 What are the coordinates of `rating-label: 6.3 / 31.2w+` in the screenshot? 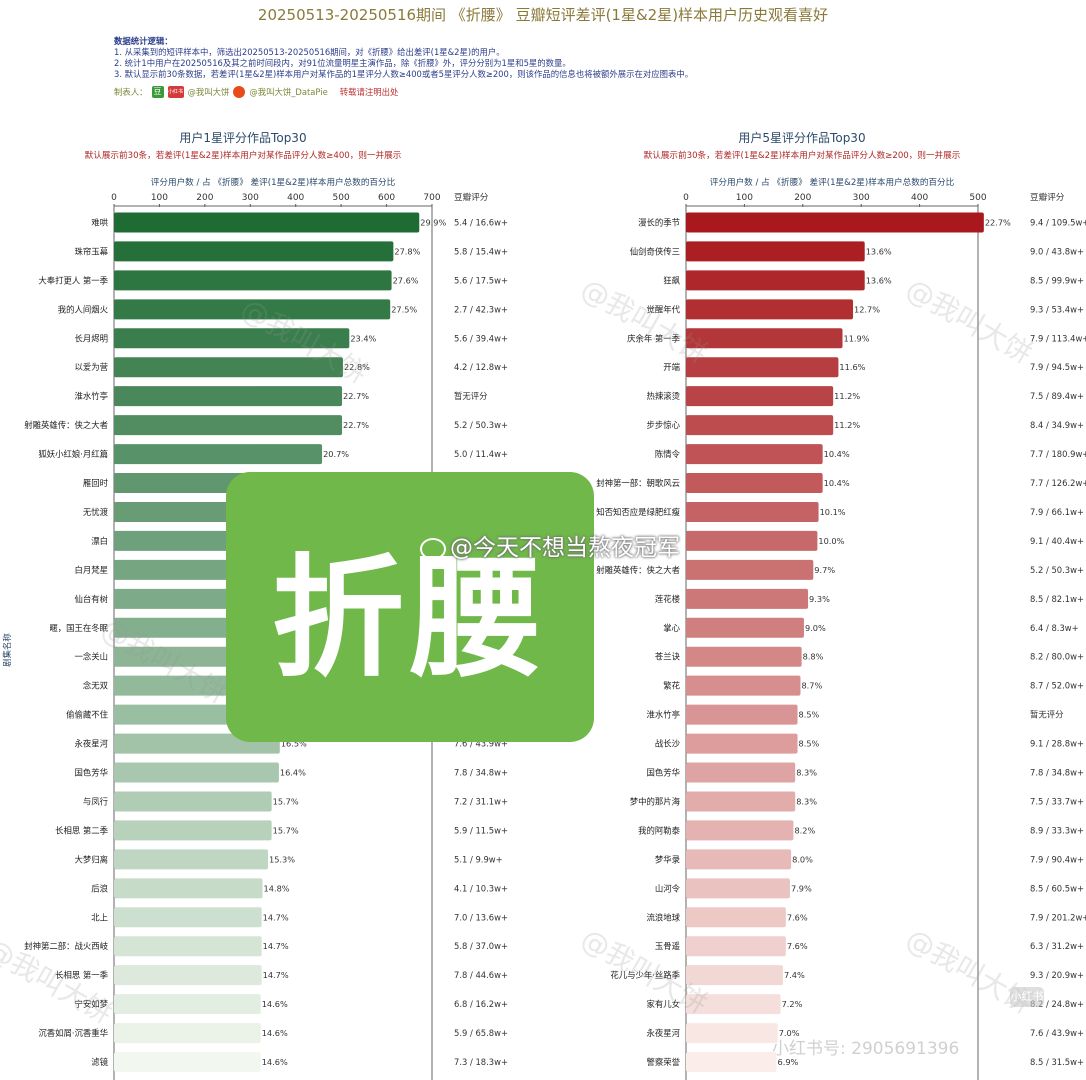 It's located at (1057, 946).